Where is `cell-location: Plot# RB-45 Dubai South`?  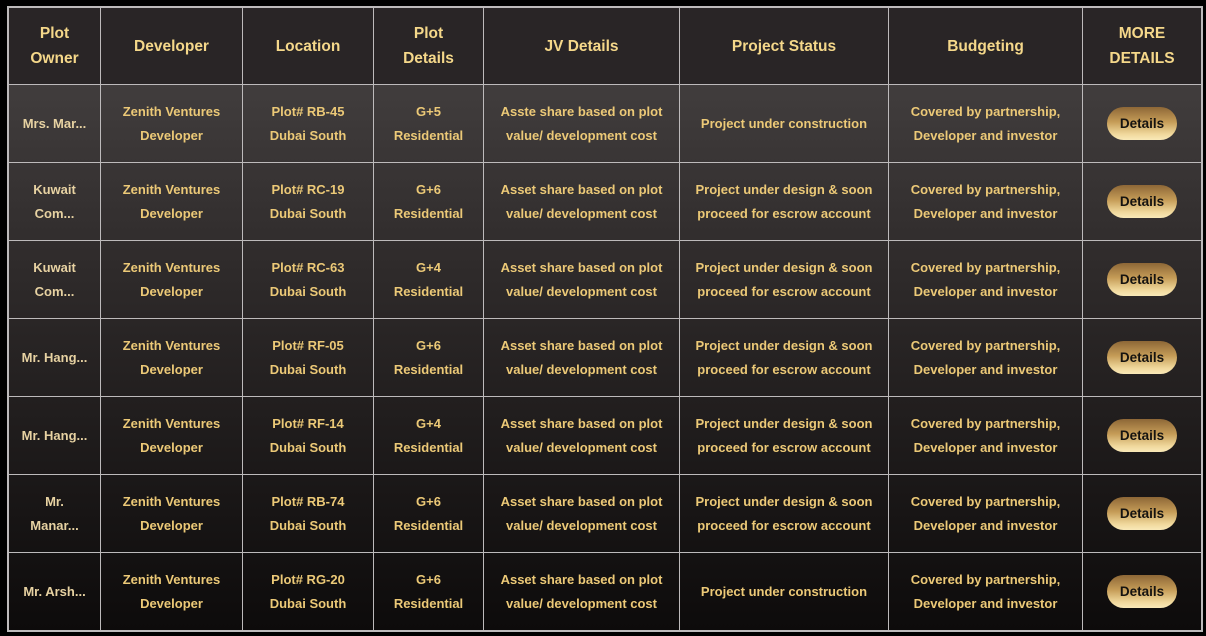 cell-location: Plot# RB-45 Dubai South is located at coordinates (308, 123).